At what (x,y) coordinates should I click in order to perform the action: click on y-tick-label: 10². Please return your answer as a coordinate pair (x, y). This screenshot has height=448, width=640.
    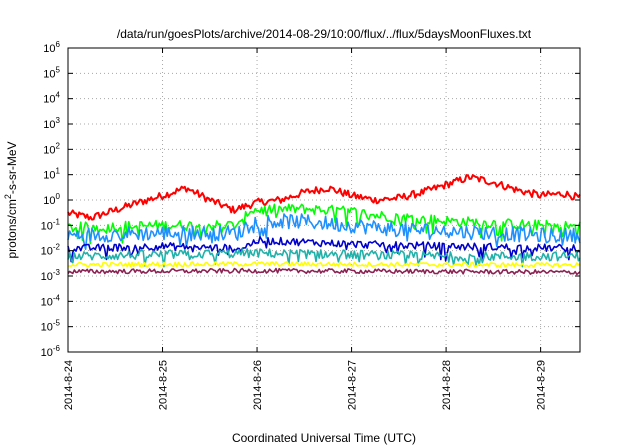
    Looking at the image, I should click on (51, 148).